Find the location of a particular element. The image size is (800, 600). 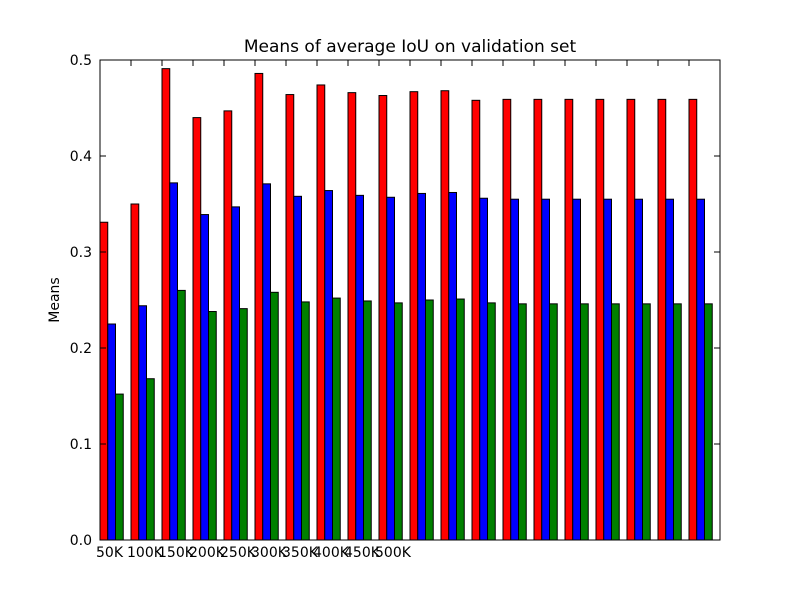

x-tick-label: 450K is located at coordinates (362, 553).